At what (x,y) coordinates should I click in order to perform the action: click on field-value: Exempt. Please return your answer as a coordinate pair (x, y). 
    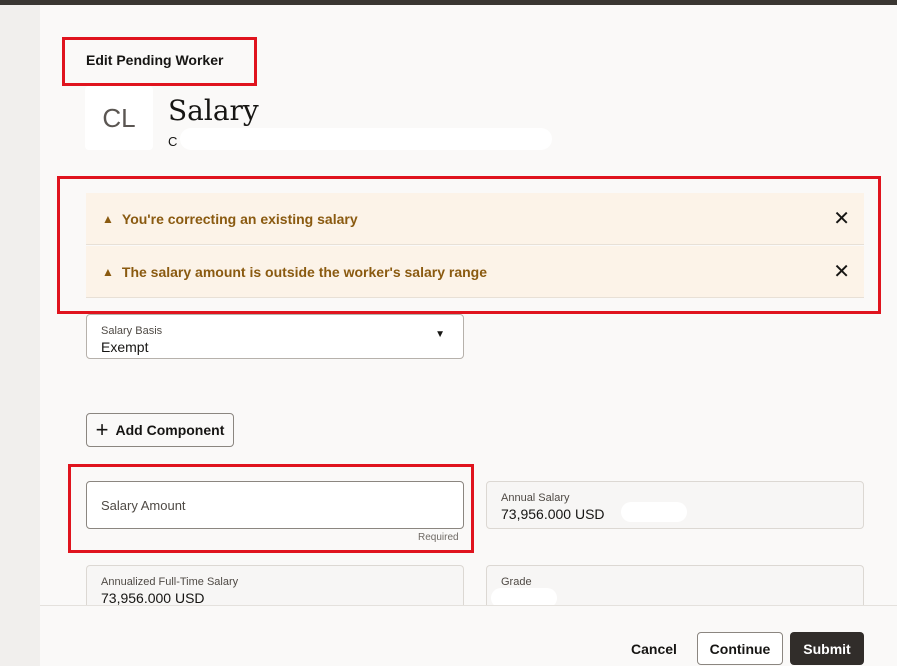
    Looking at the image, I should click on (125, 347).